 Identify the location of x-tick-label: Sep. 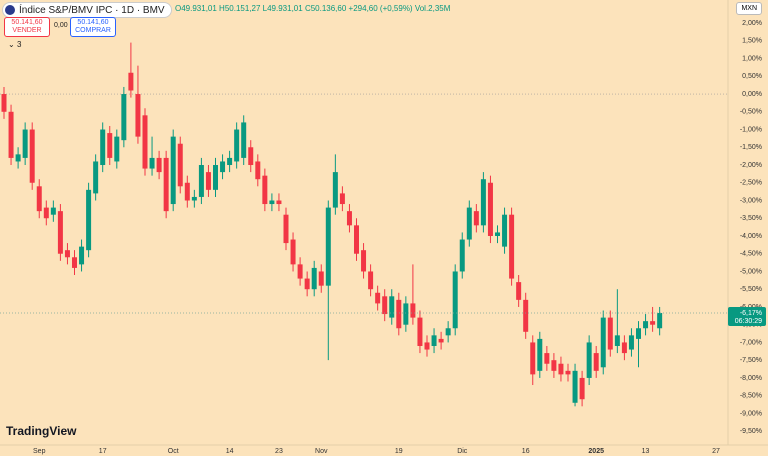
(39, 451).